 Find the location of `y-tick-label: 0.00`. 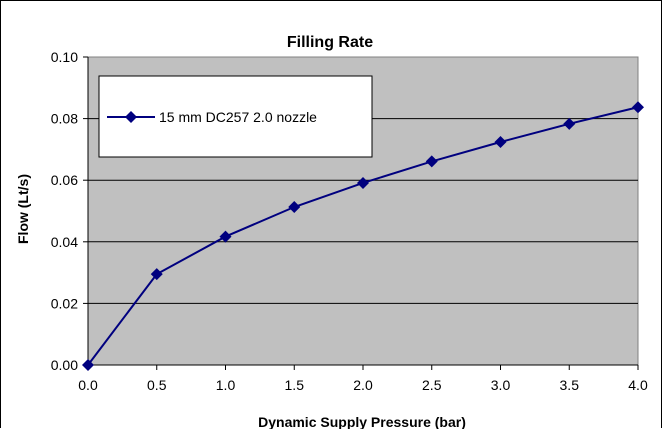

y-tick-label: 0.00 is located at coordinates (64, 365).